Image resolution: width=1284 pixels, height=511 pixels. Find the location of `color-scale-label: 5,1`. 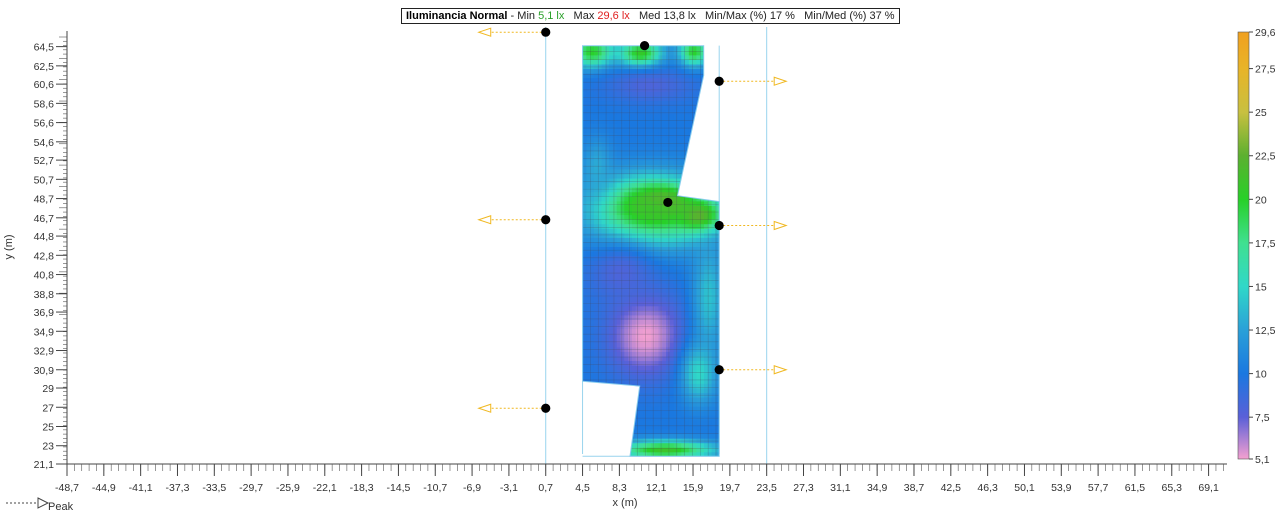

color-scale-label: 5,1 is located at coordinates (1262, 460).